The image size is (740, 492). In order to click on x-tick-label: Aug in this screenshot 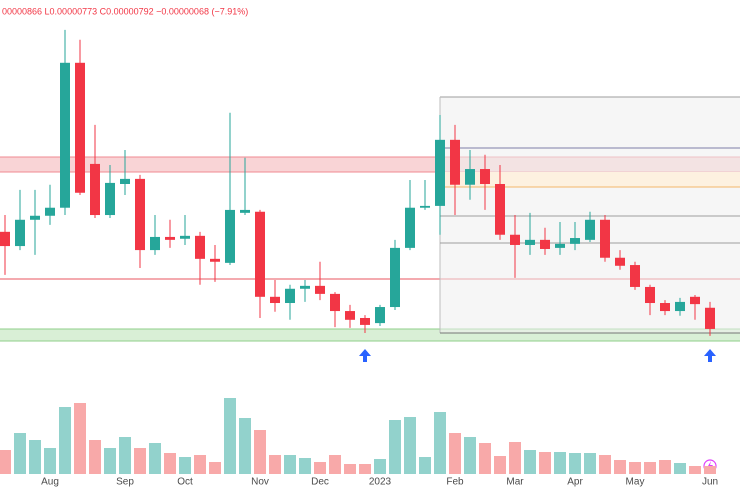, I will do `click(50, 482)`.